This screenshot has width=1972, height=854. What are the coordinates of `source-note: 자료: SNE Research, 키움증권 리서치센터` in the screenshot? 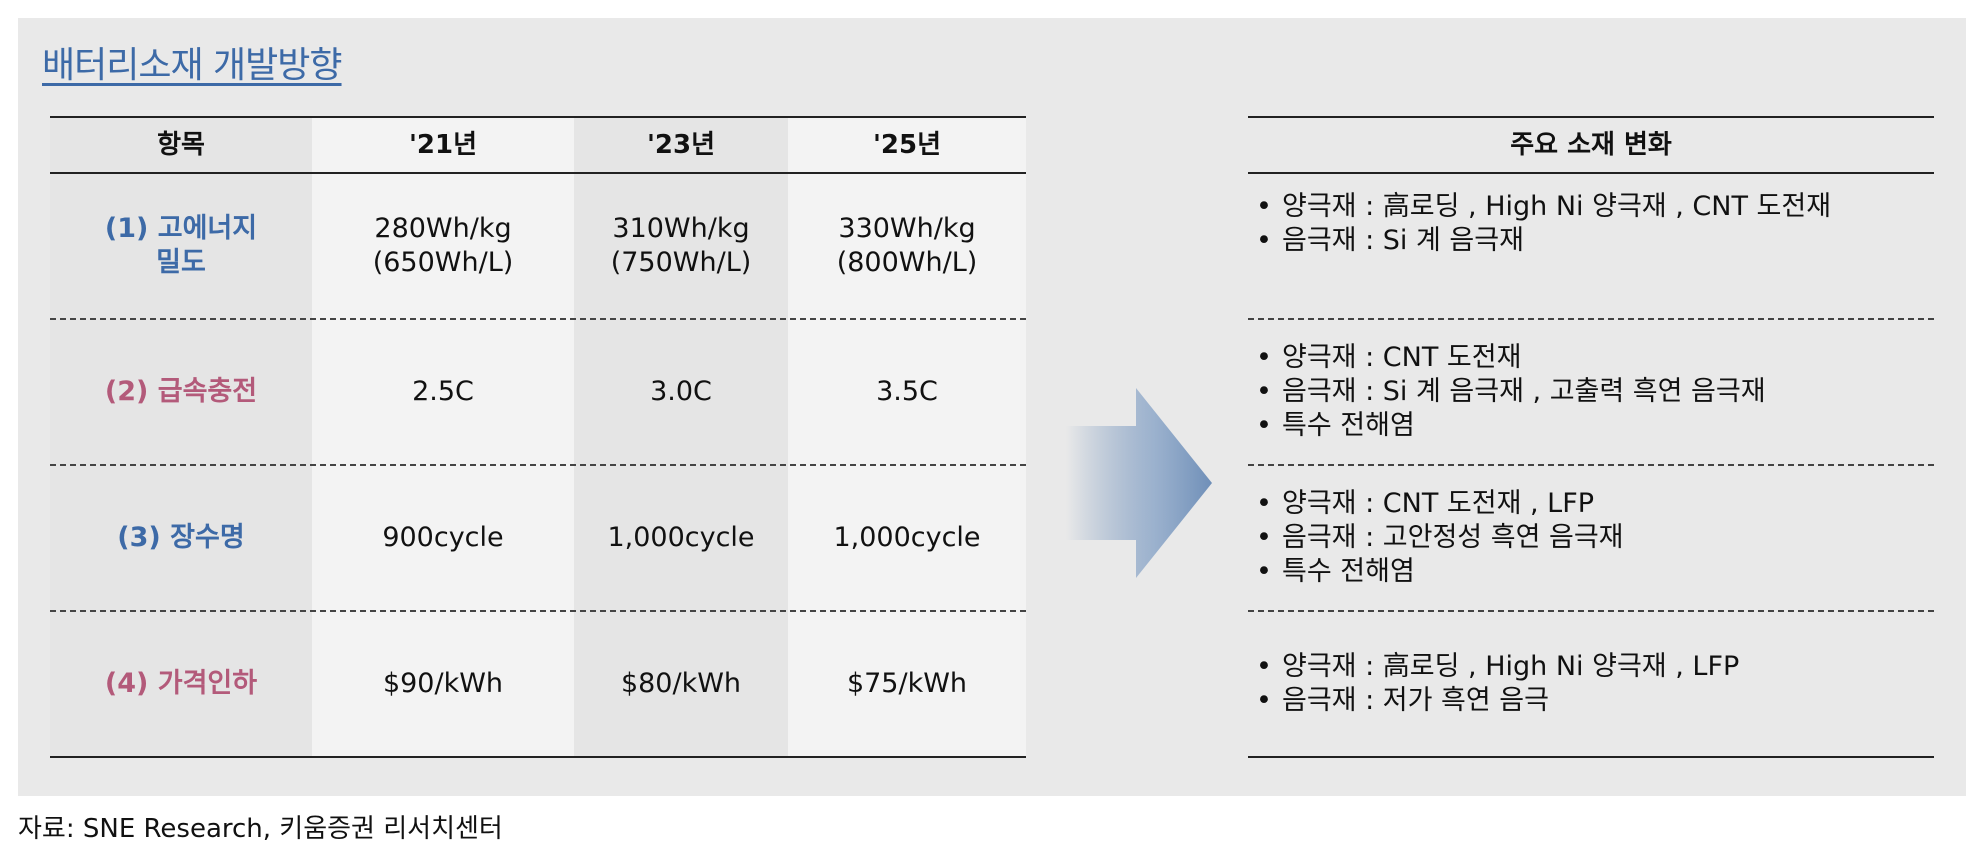 It's located at (260, 829).